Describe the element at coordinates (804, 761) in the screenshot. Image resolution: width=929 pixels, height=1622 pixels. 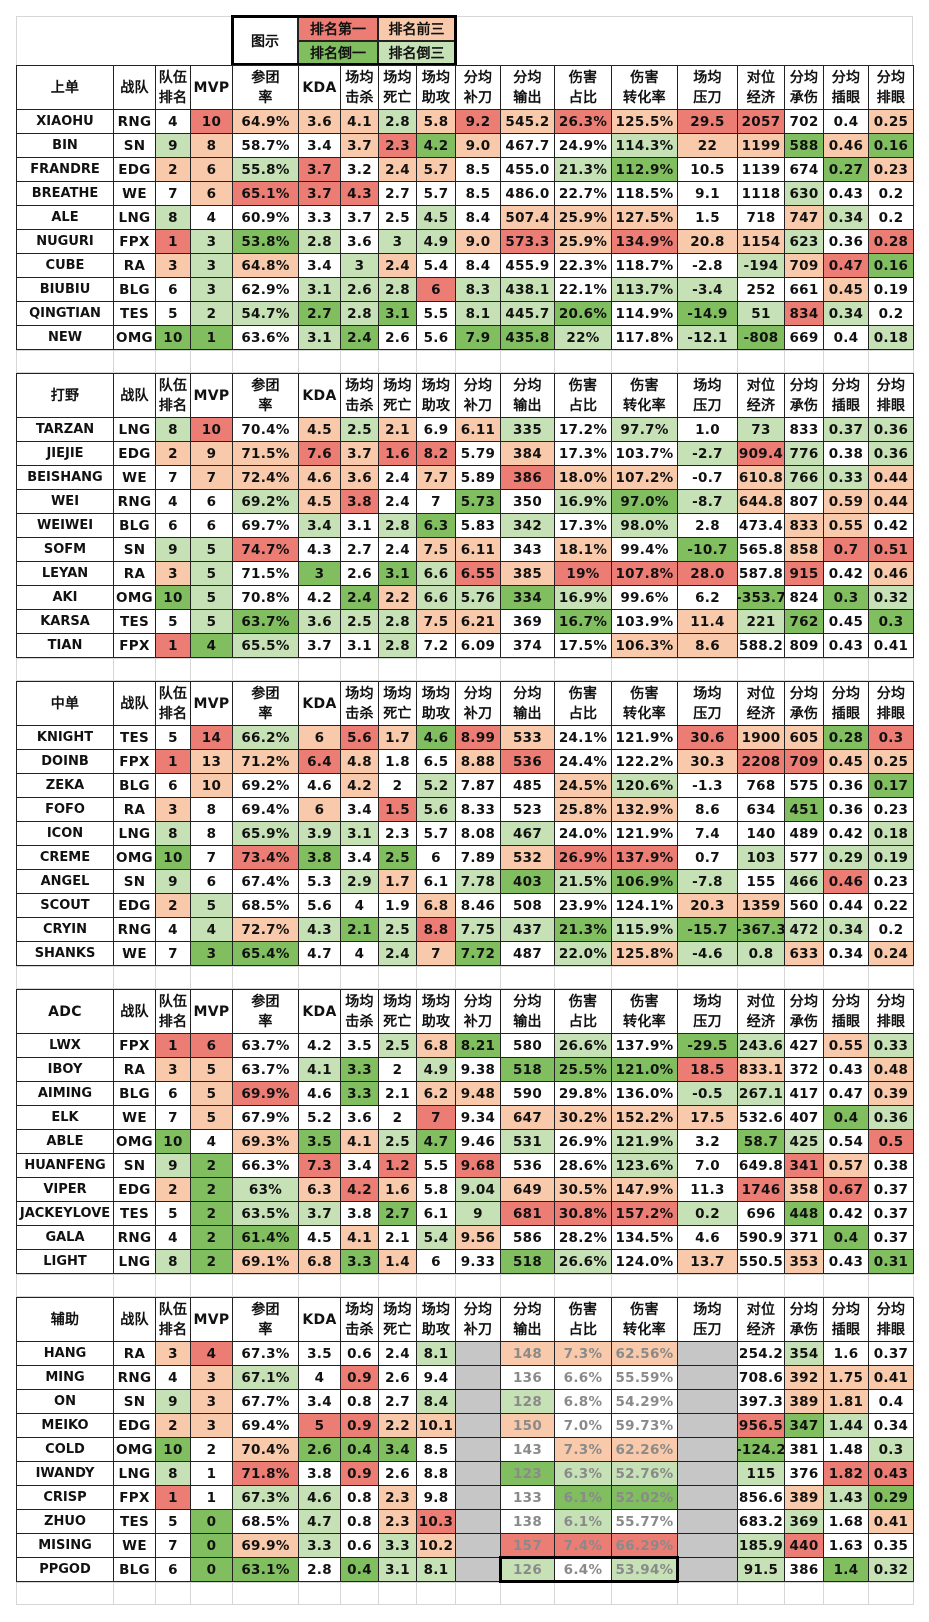
I see `cell-damage-taken: 709` at that location.